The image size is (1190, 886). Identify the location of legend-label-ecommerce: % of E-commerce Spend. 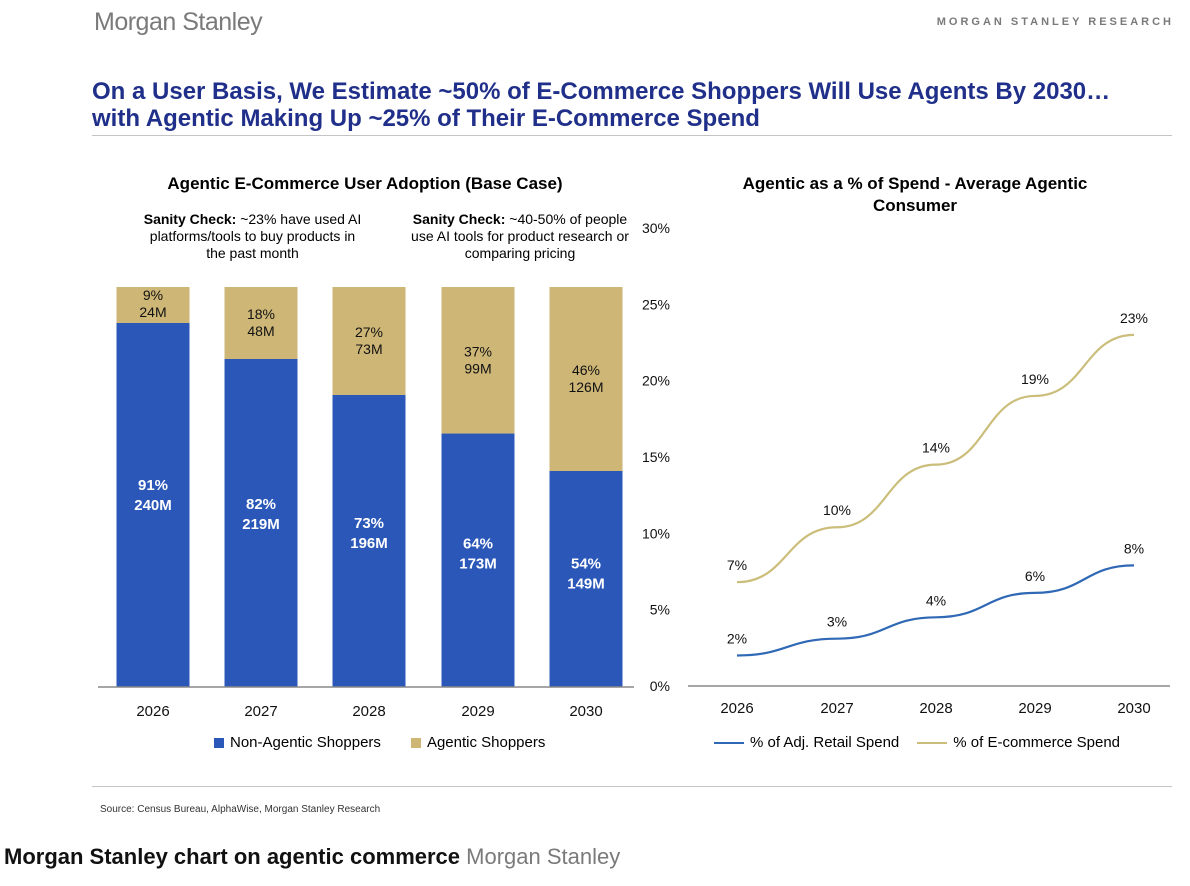
(1037, 742).